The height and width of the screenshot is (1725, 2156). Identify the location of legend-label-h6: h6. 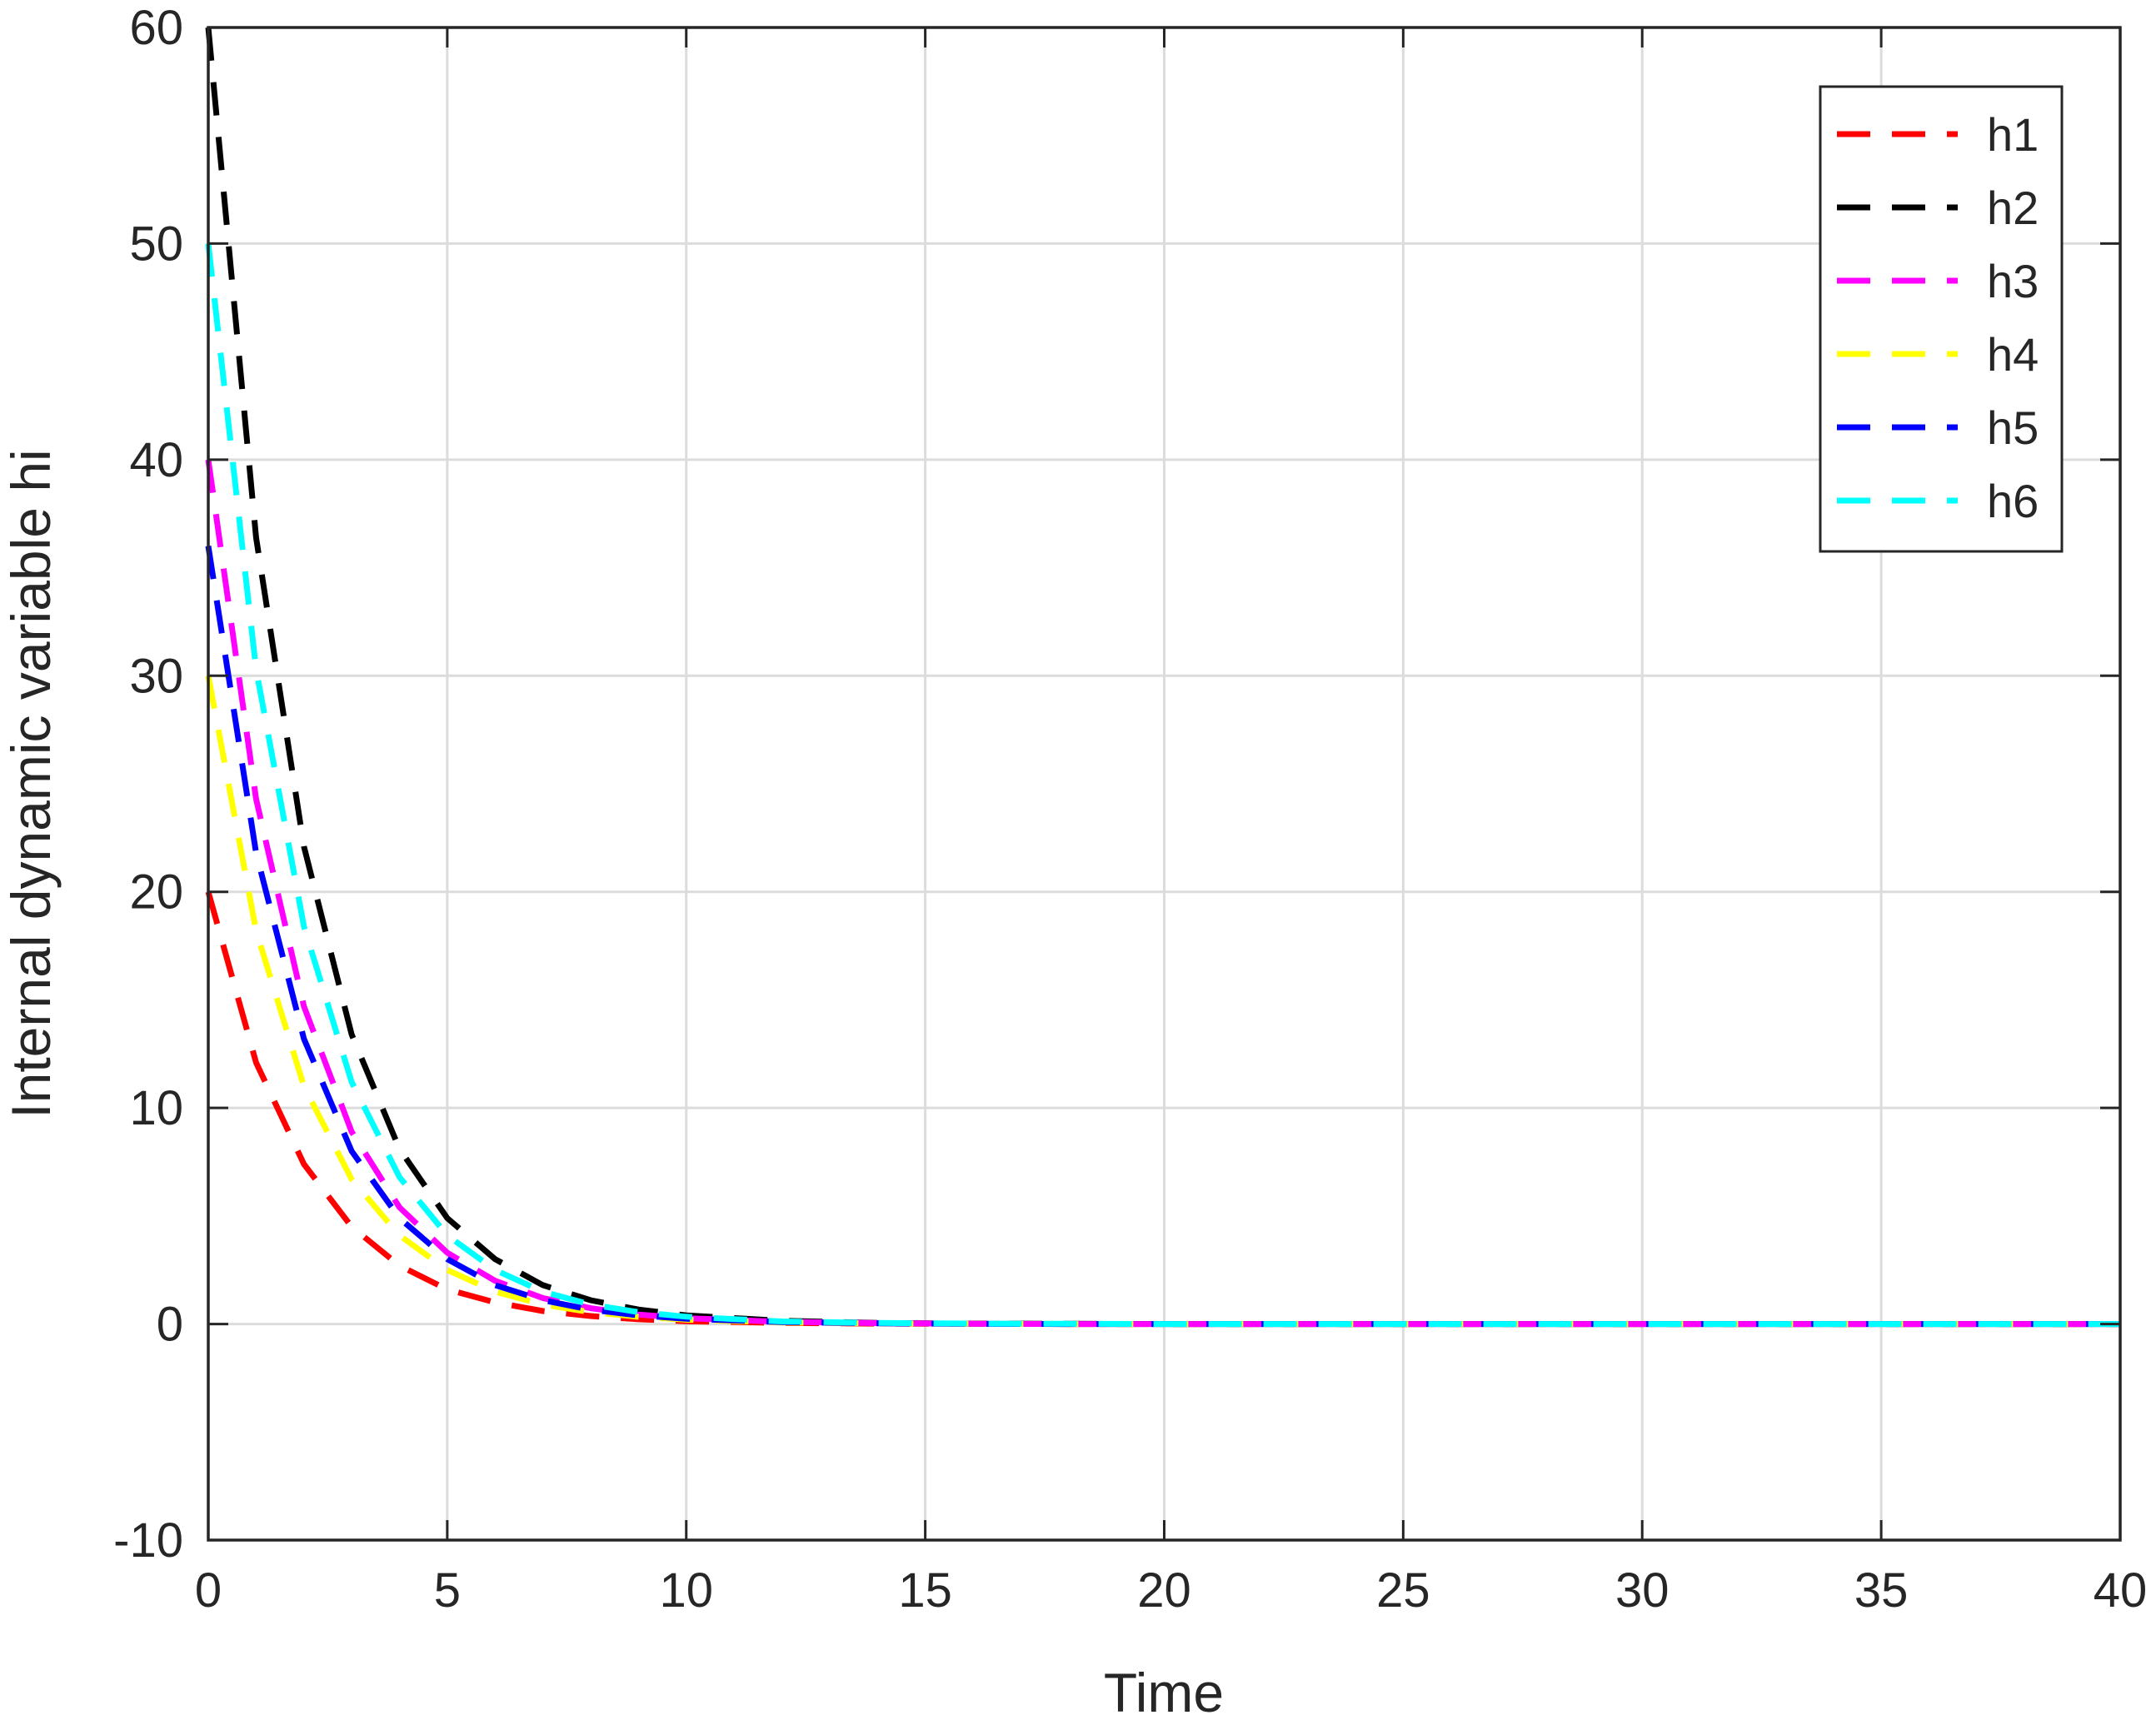
(2013, 501).